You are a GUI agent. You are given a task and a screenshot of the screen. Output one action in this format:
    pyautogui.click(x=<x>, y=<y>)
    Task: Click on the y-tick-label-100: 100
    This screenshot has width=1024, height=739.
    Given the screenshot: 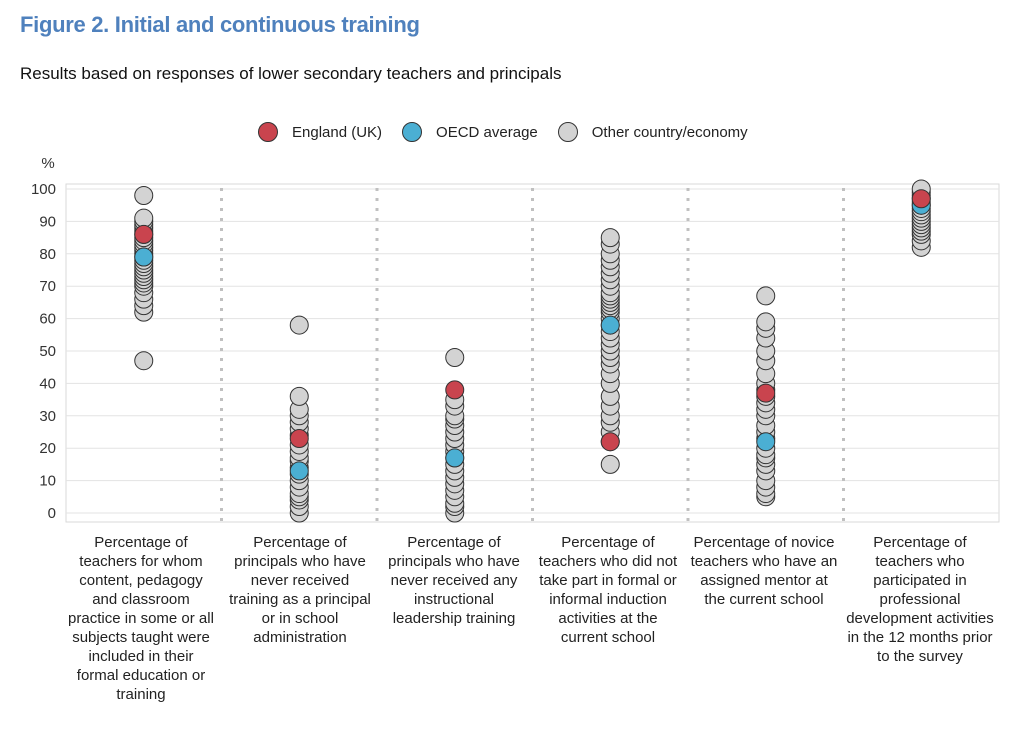 What is the action you would take?
    pyautogui.click(x=43, y=189)
    